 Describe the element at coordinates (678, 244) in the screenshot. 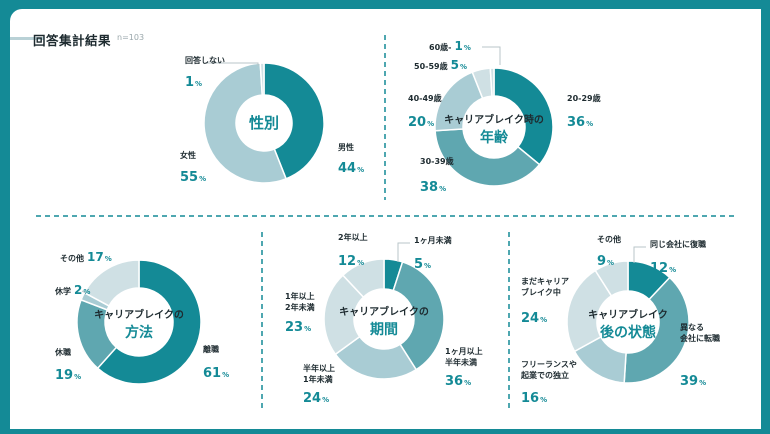

I see `slice-label: 同じ会社に復職` at that location.